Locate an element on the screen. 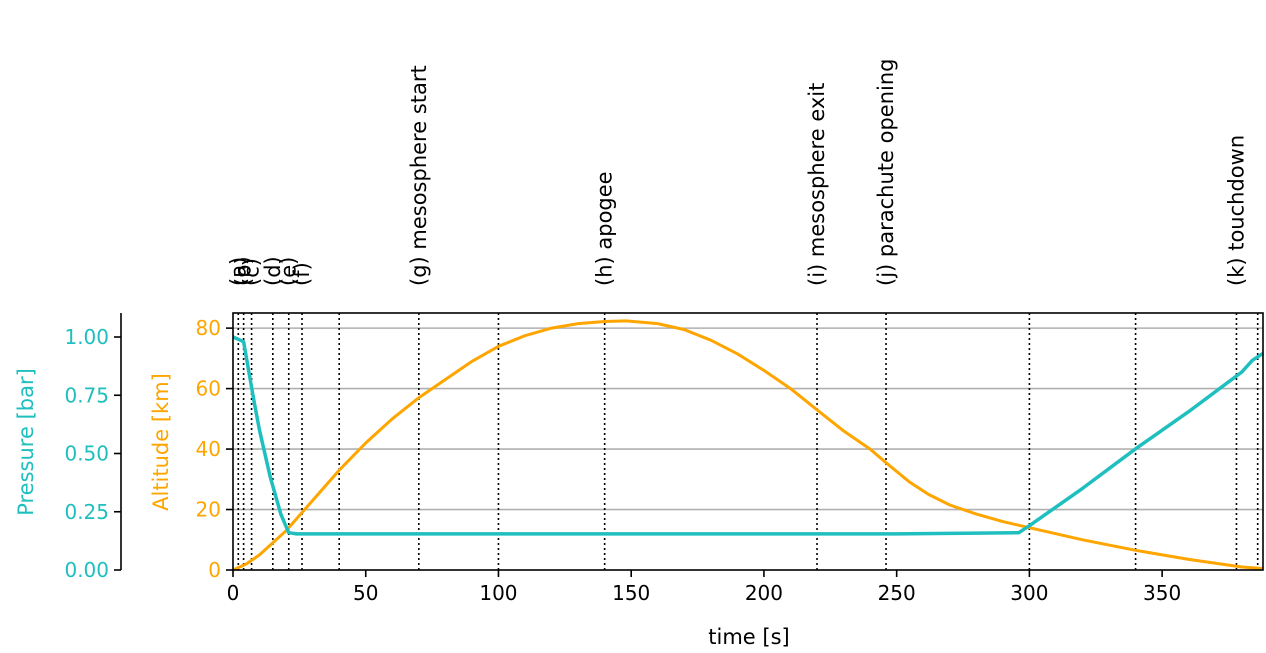 Image resolution: width=1266 pixels, height=653 pixels. x-tick-label: 50 is located at coordinates (365, 593).